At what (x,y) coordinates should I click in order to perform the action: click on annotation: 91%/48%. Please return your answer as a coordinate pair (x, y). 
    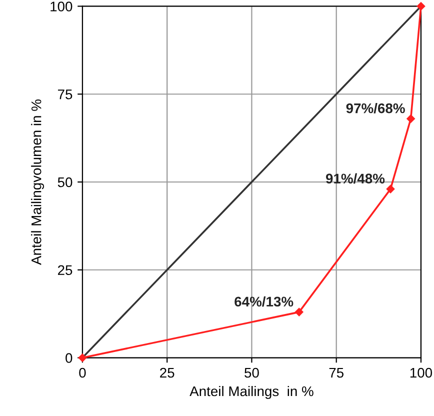
    Looking at the image, I should click on (355, 178).